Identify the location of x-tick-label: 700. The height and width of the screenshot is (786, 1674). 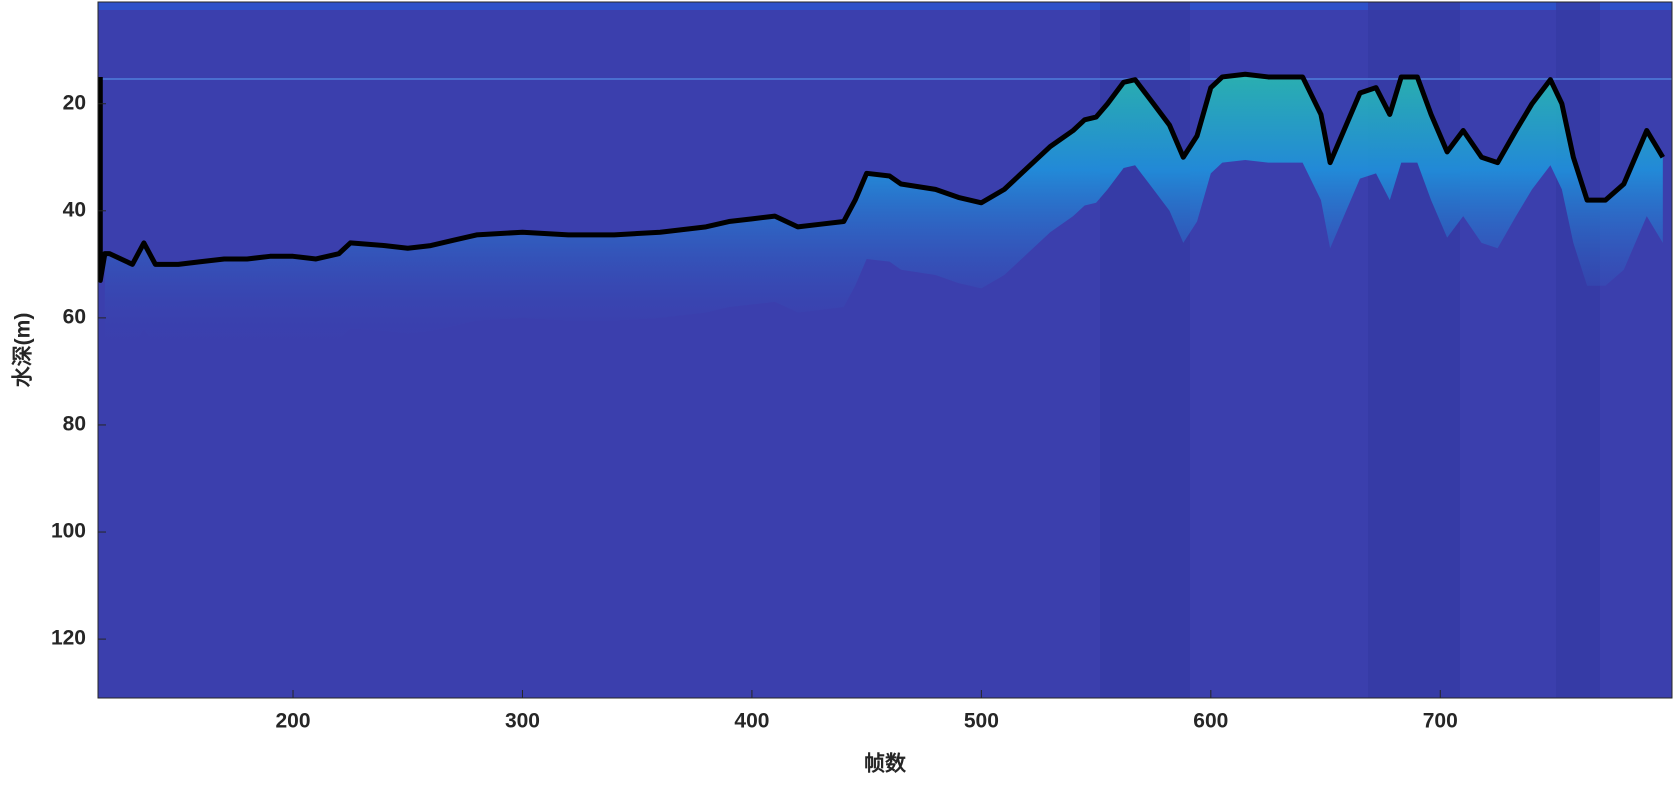
(1440, 721).